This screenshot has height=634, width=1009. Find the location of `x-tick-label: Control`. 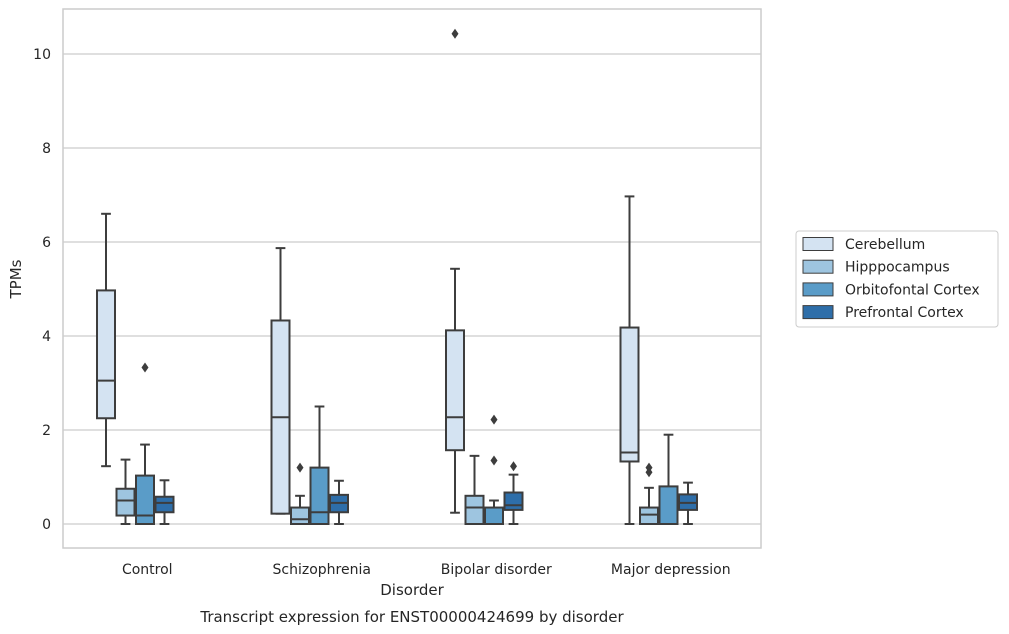

x-tick-label: Control is located at coordinates (147, 570).